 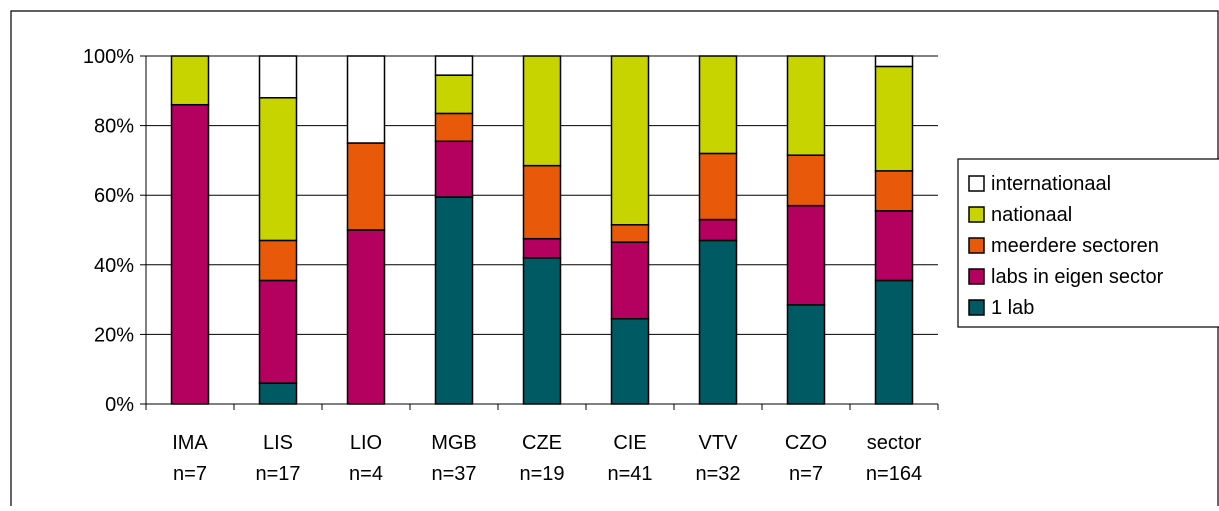 What do you see at coordinates (1031, 215) in the screenshot?
I see `legend-label: nationaal` at bounding box center [1031, 215].